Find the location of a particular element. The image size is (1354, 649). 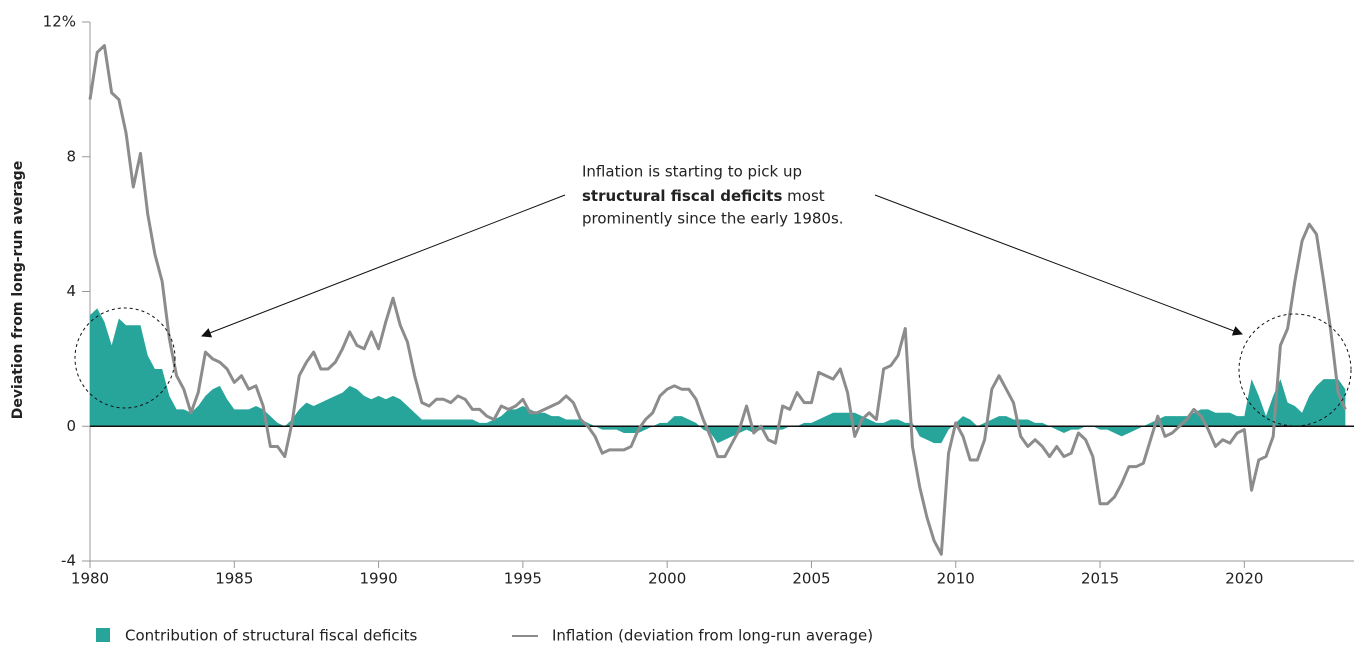

x-tick-label: 2005 is located at coordinates (811, 579).